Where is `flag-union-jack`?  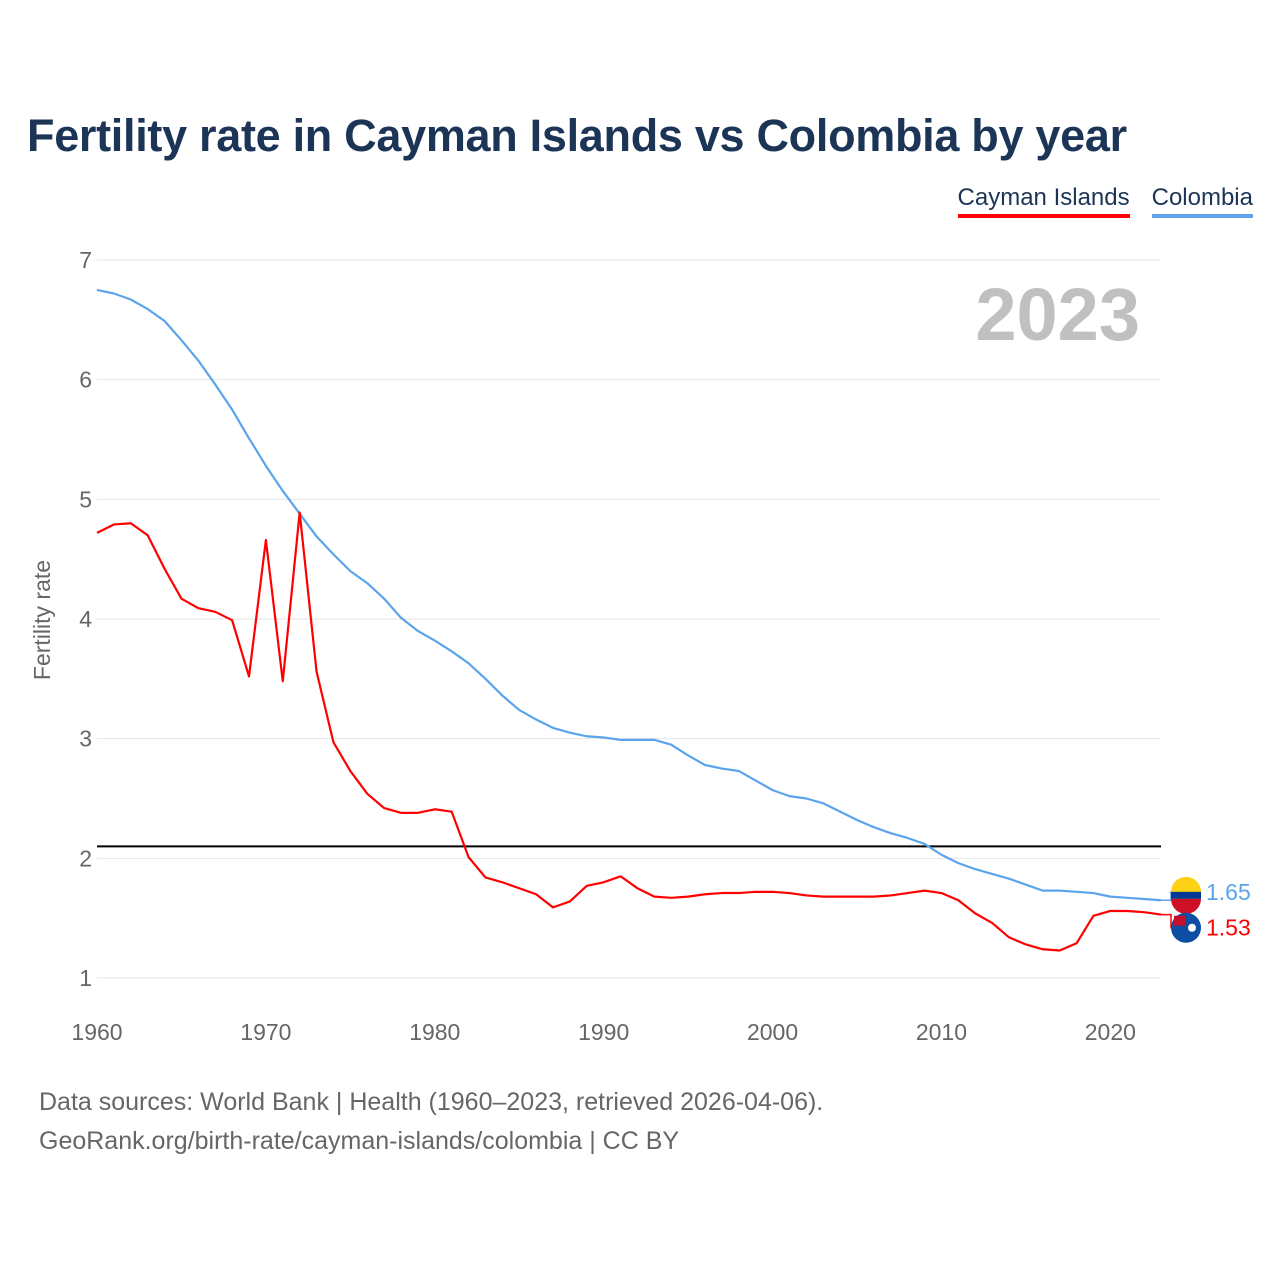
flag-union-jack is located at coordinates (1180, 920).